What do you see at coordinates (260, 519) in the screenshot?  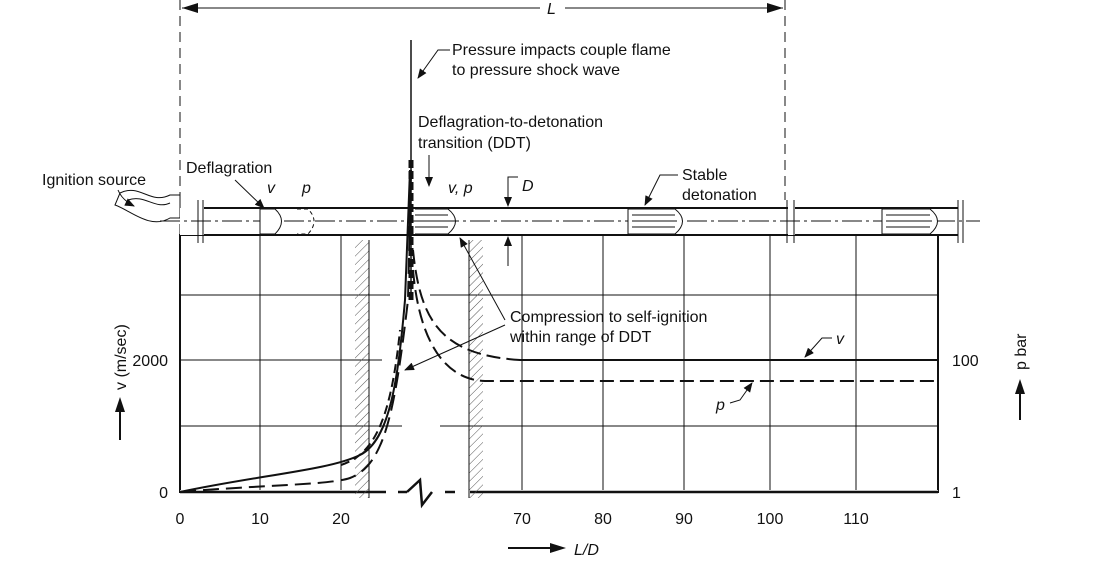 I see `x-tick: 10` at bounding box center [260, 519].